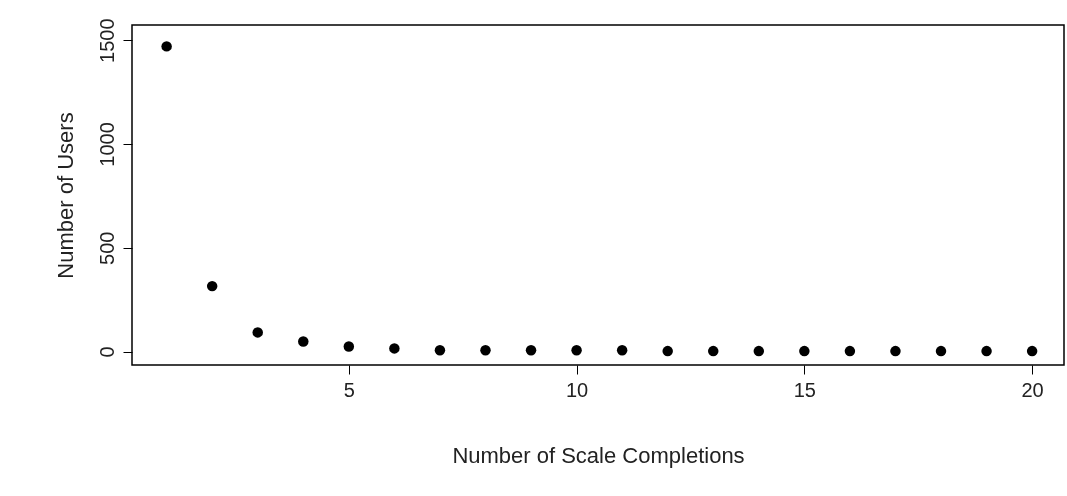  I want to click on x-axis-title: Number of Scale Completions, so click(598, 455).